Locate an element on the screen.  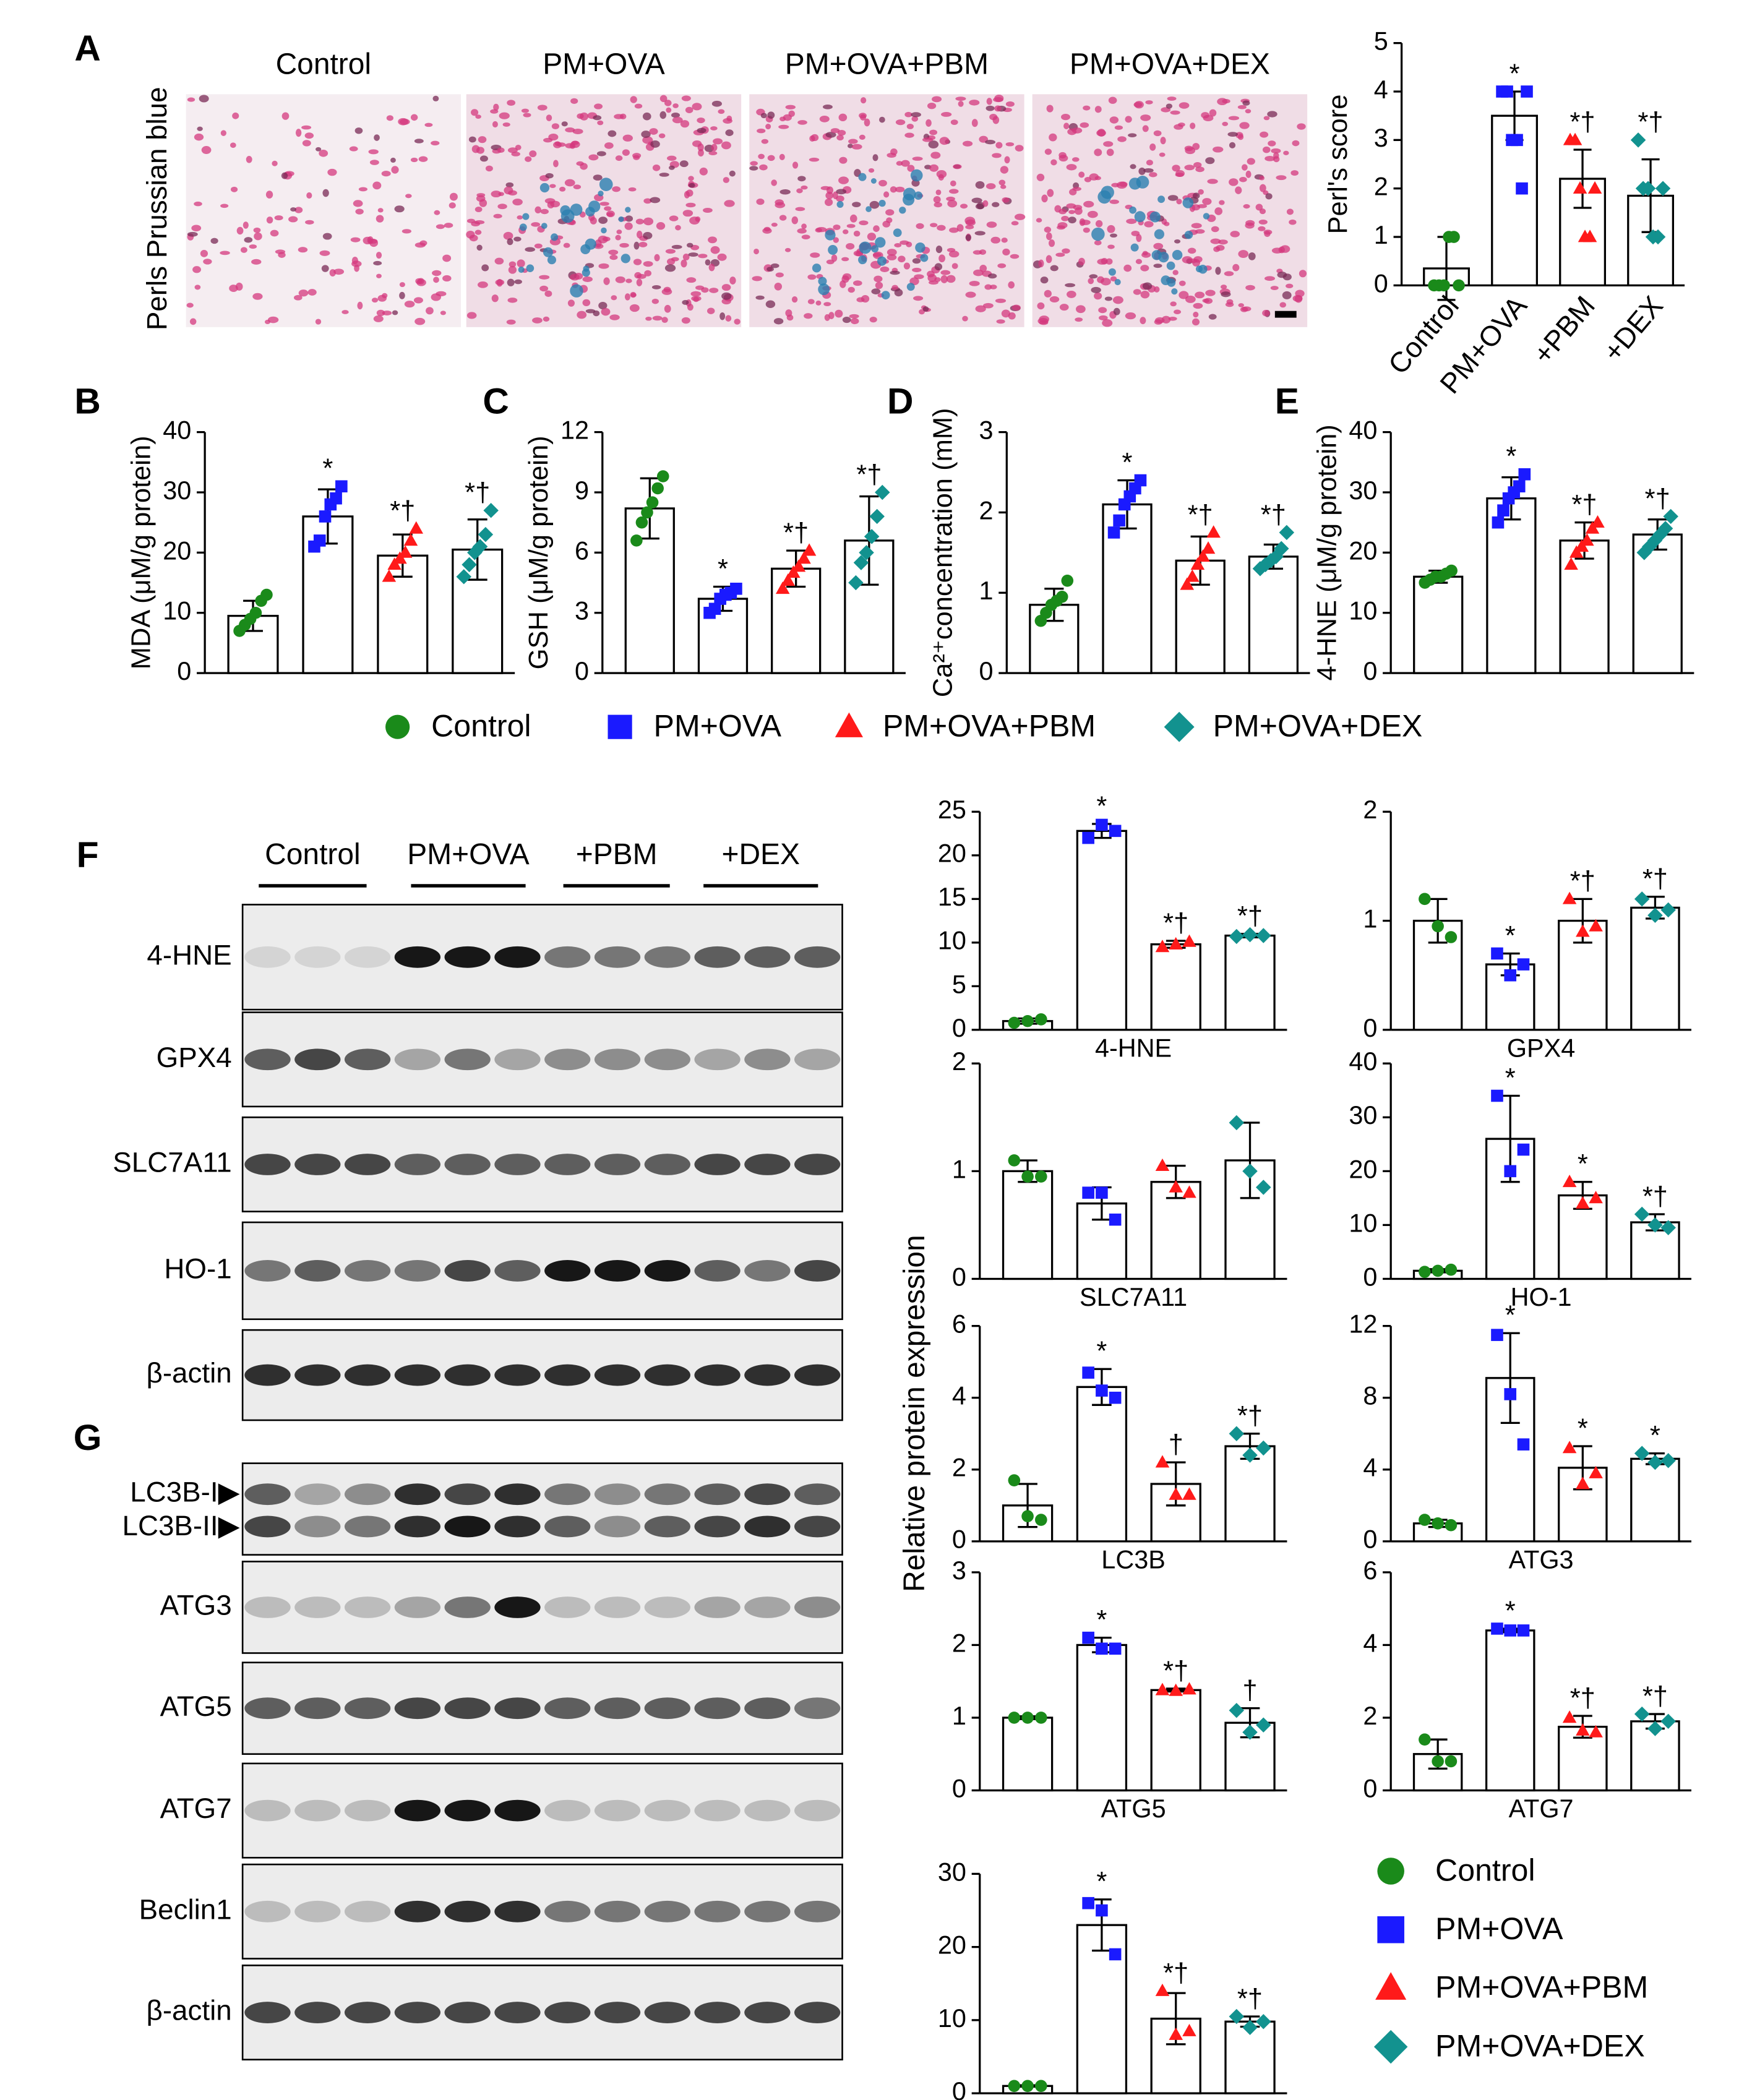
shared-y-label: Relative protein expression is located at coordinates (914, 1413).